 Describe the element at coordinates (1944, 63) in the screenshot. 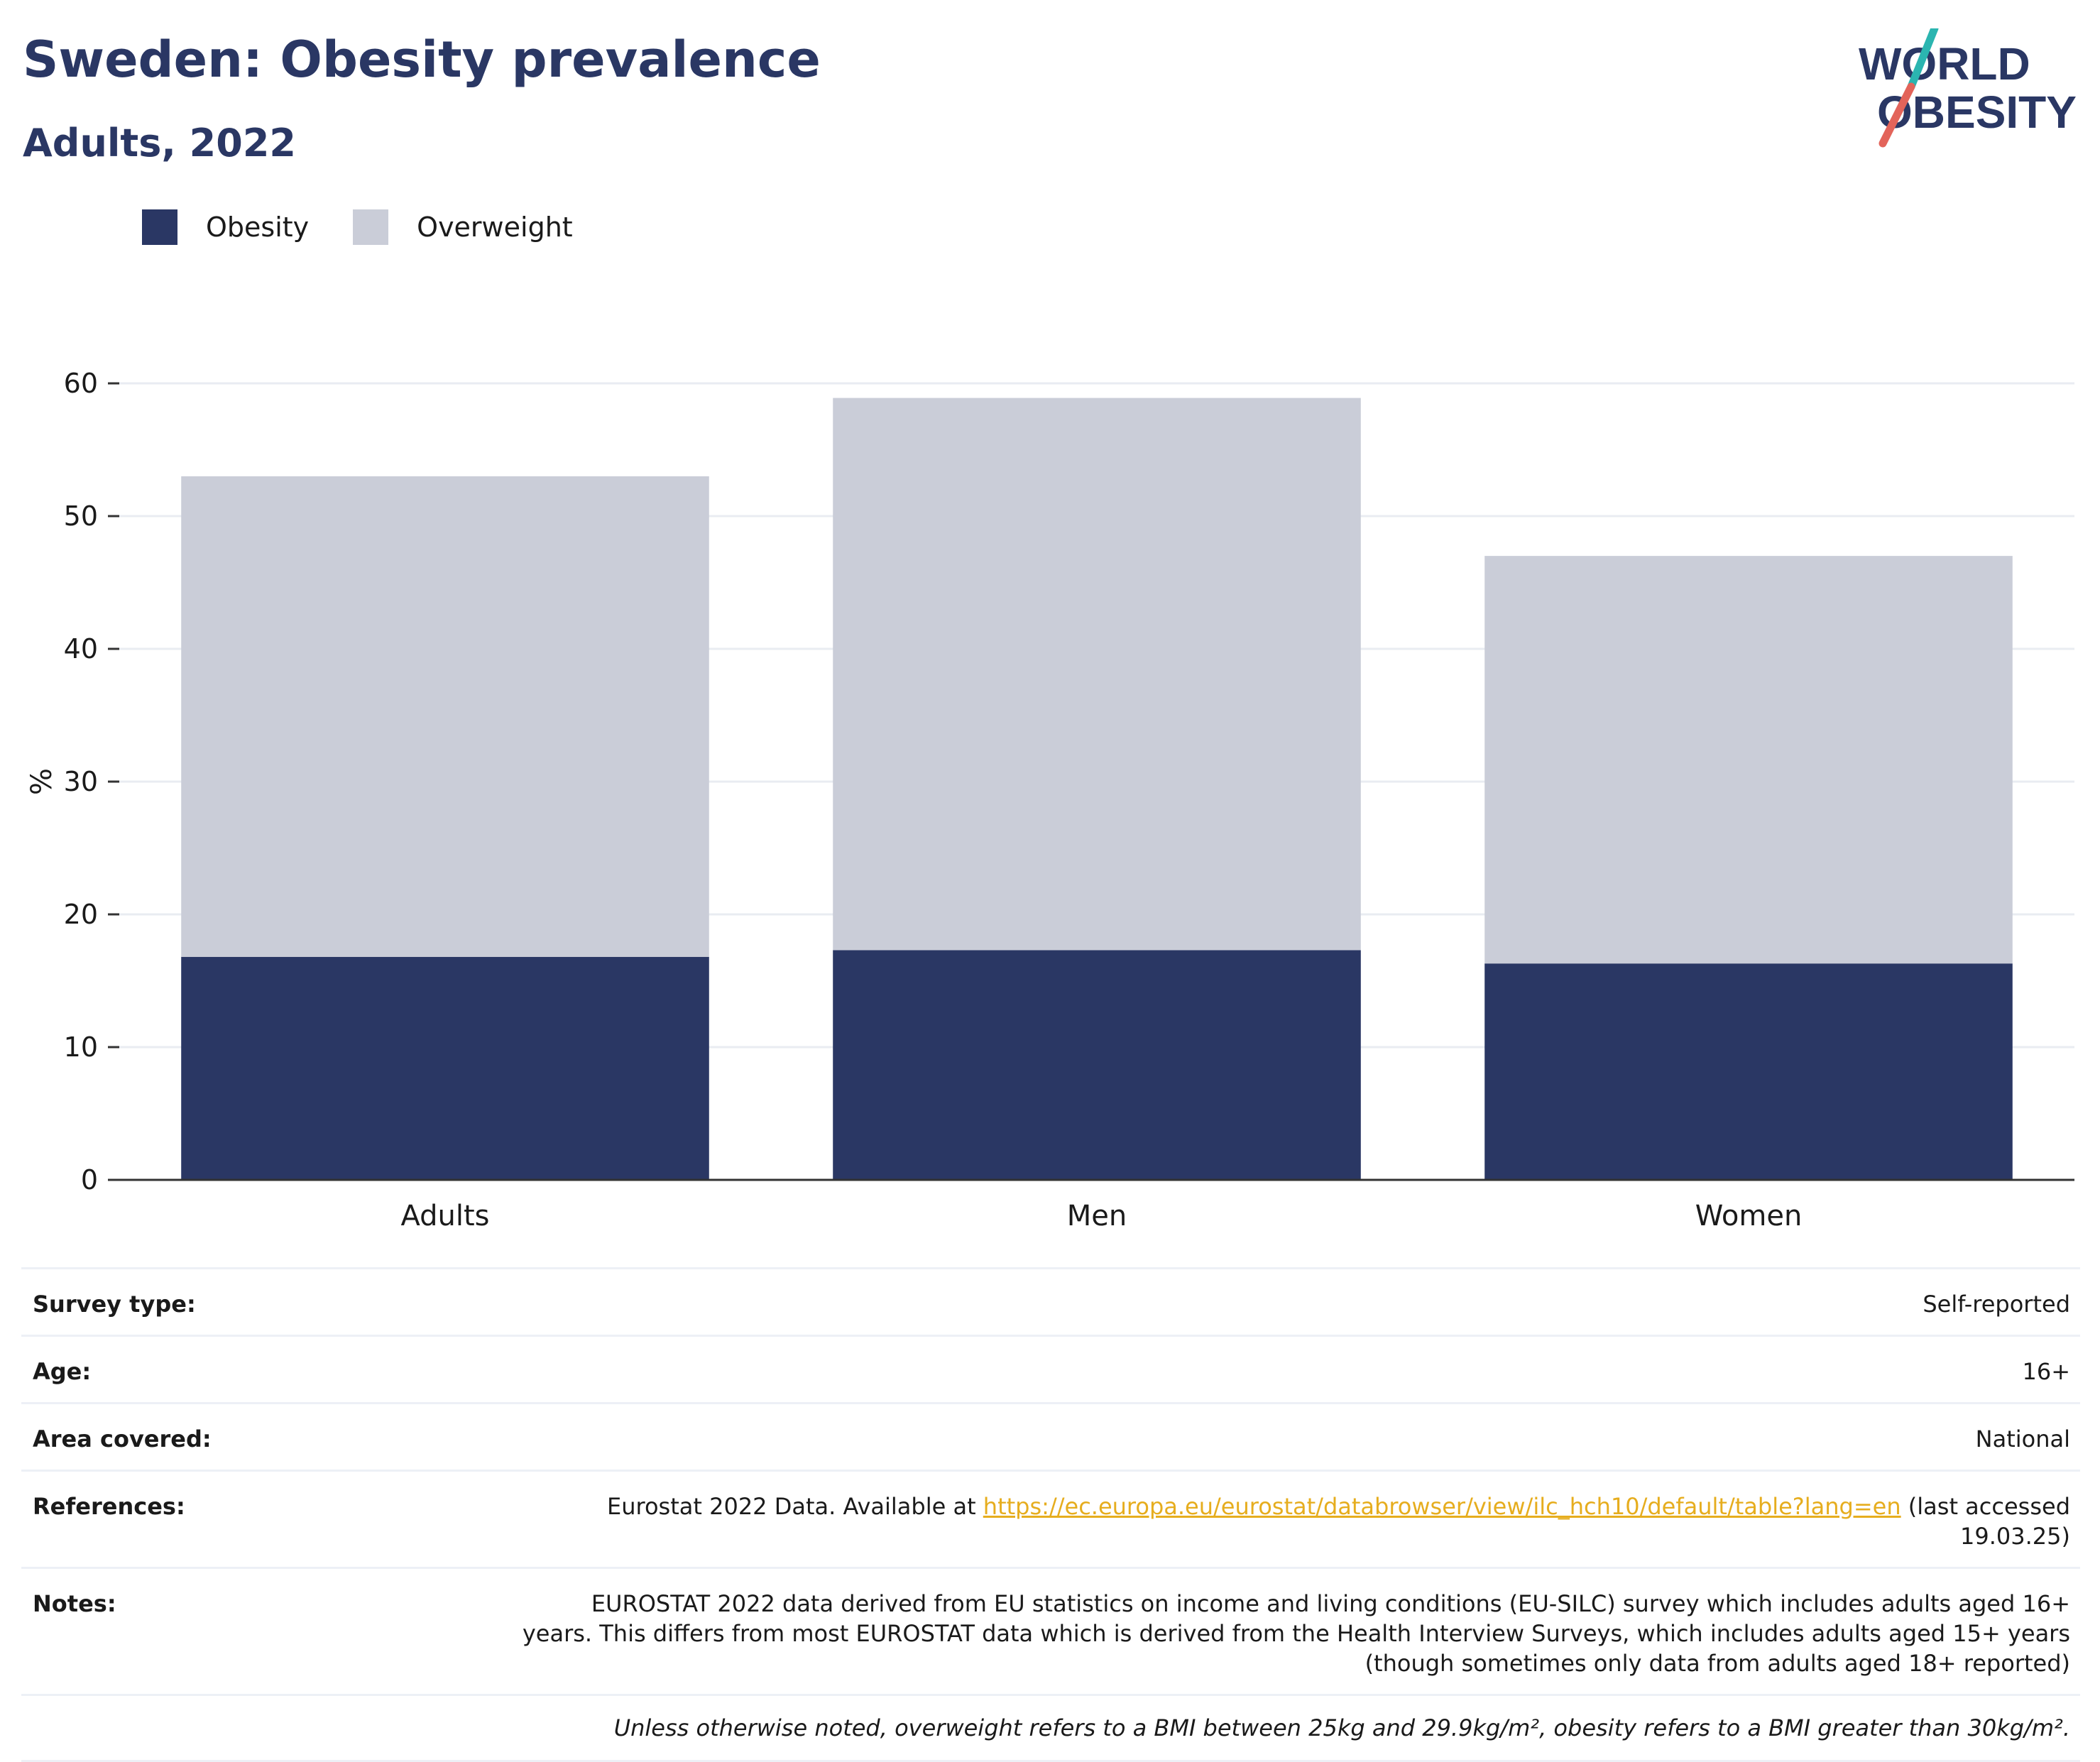

I see `logo-word-world: WORLD` at that location.